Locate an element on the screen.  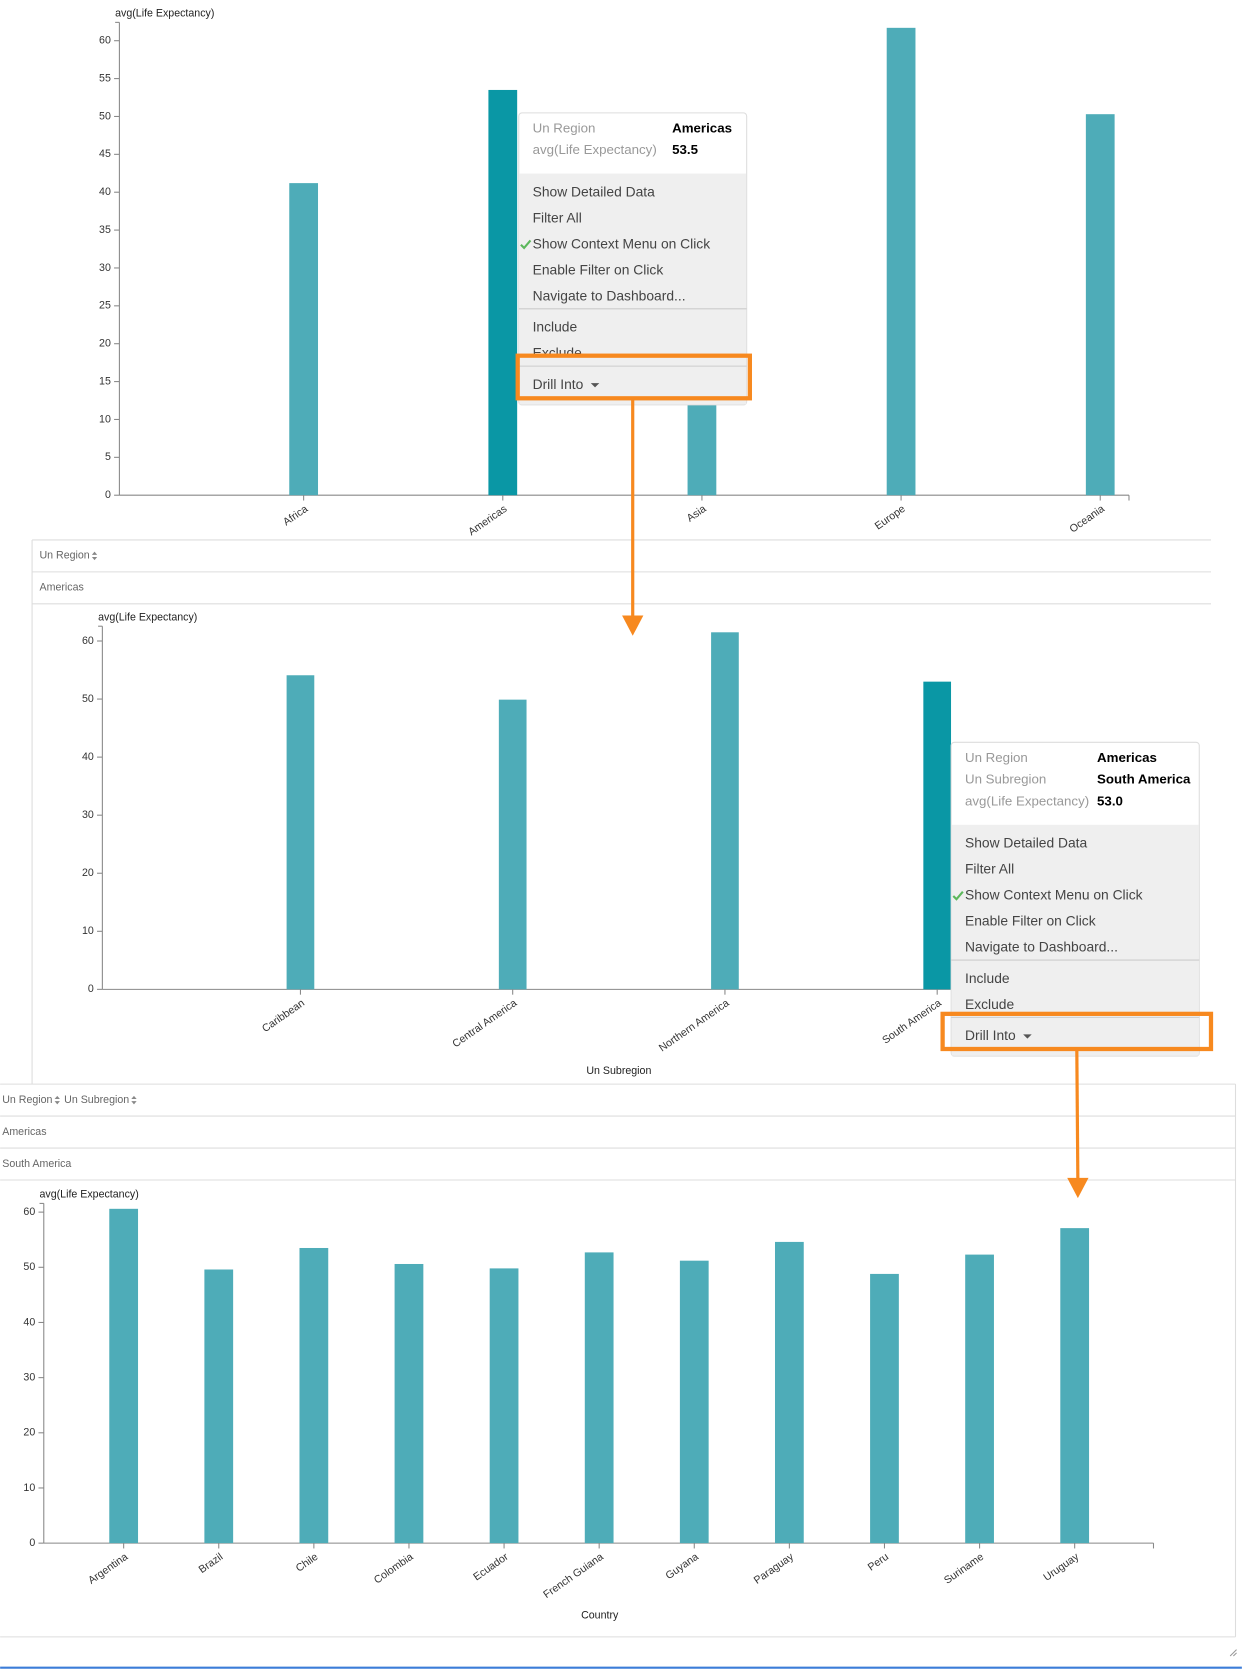
x-tick-label: Europe is located at coordinates (890, 518).